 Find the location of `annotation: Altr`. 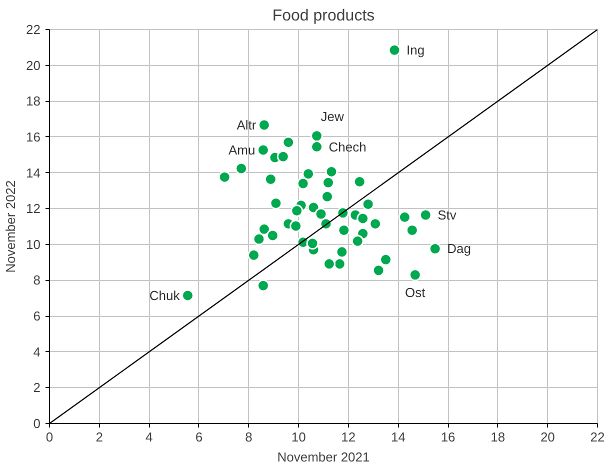

annotation: Altr is located at coordinates (246, 124).